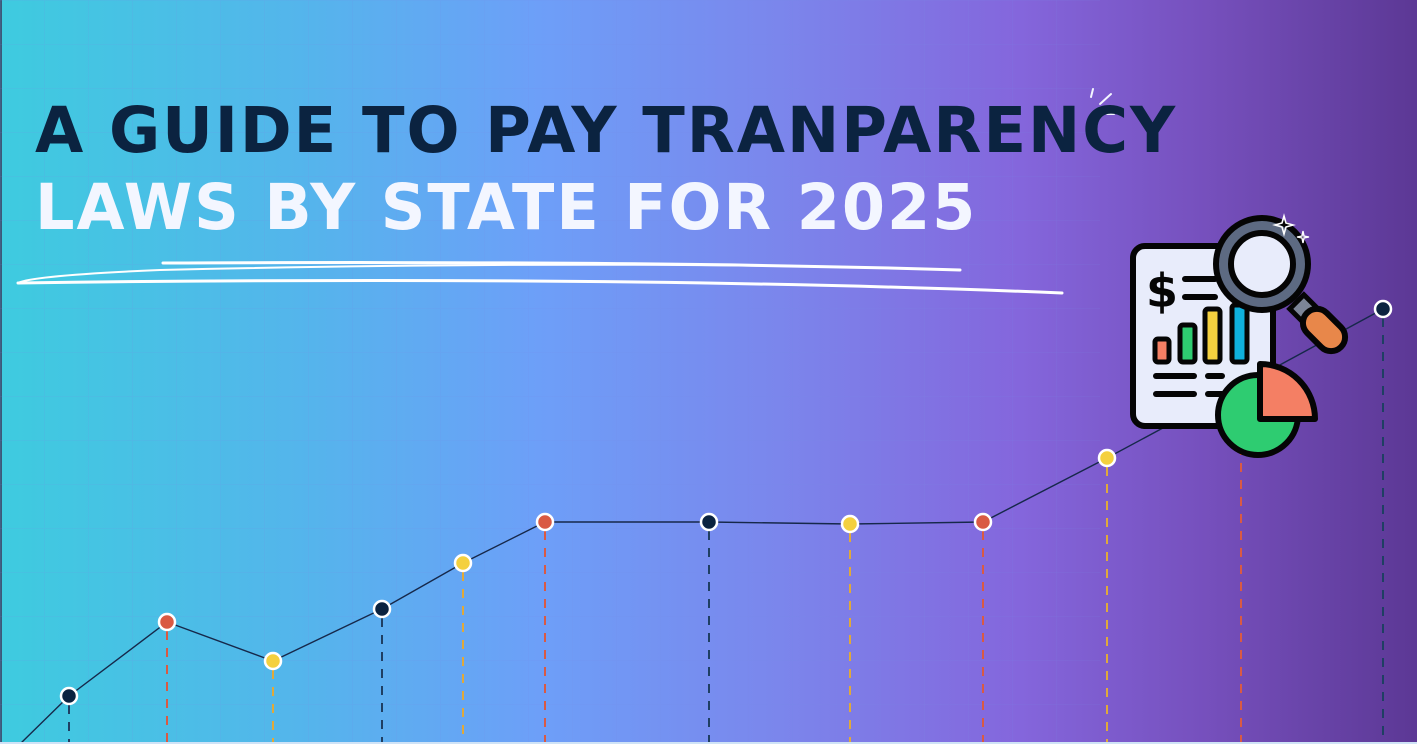 This screenshot has height=744, width=1417. What do you see at coordinates (1291, 228) in the screenshot?
I see `sparkle-icon` at bounding box center [1291, 228].